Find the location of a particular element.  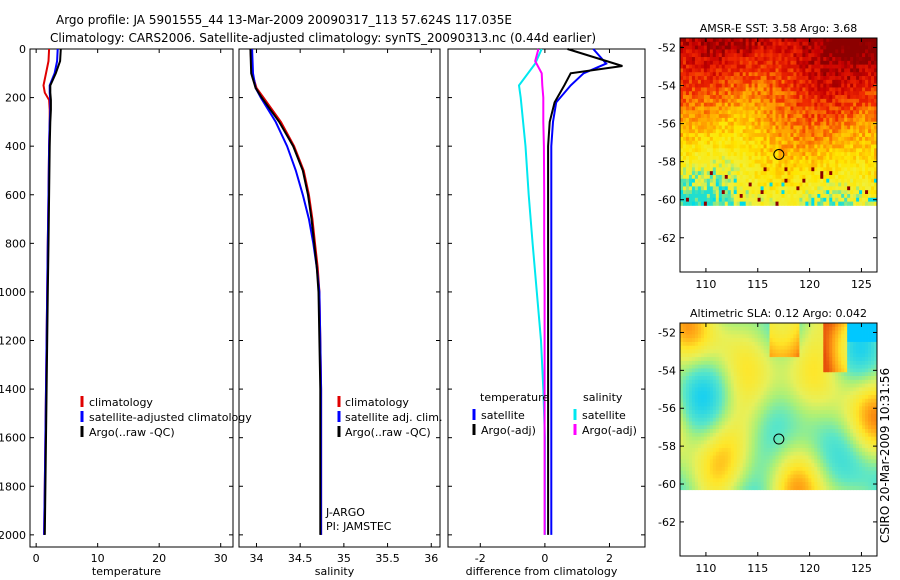

y-tick-label: 1000 is located at coordinates (13, 292).